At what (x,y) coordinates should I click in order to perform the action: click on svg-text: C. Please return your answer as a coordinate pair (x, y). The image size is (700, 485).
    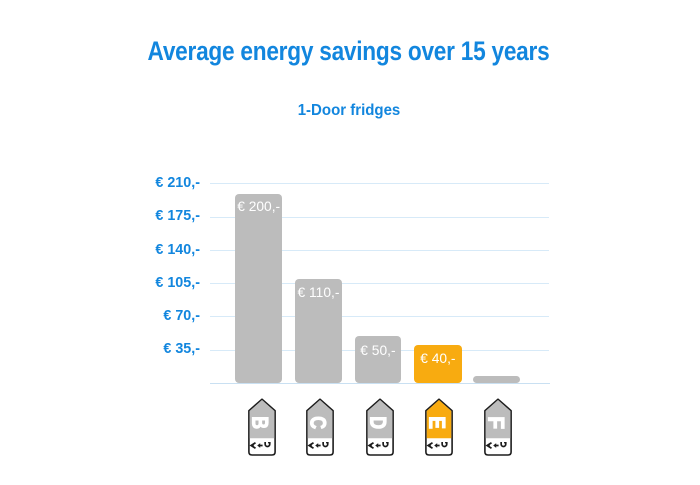
    Looking at the image, I should click on (318, 422).